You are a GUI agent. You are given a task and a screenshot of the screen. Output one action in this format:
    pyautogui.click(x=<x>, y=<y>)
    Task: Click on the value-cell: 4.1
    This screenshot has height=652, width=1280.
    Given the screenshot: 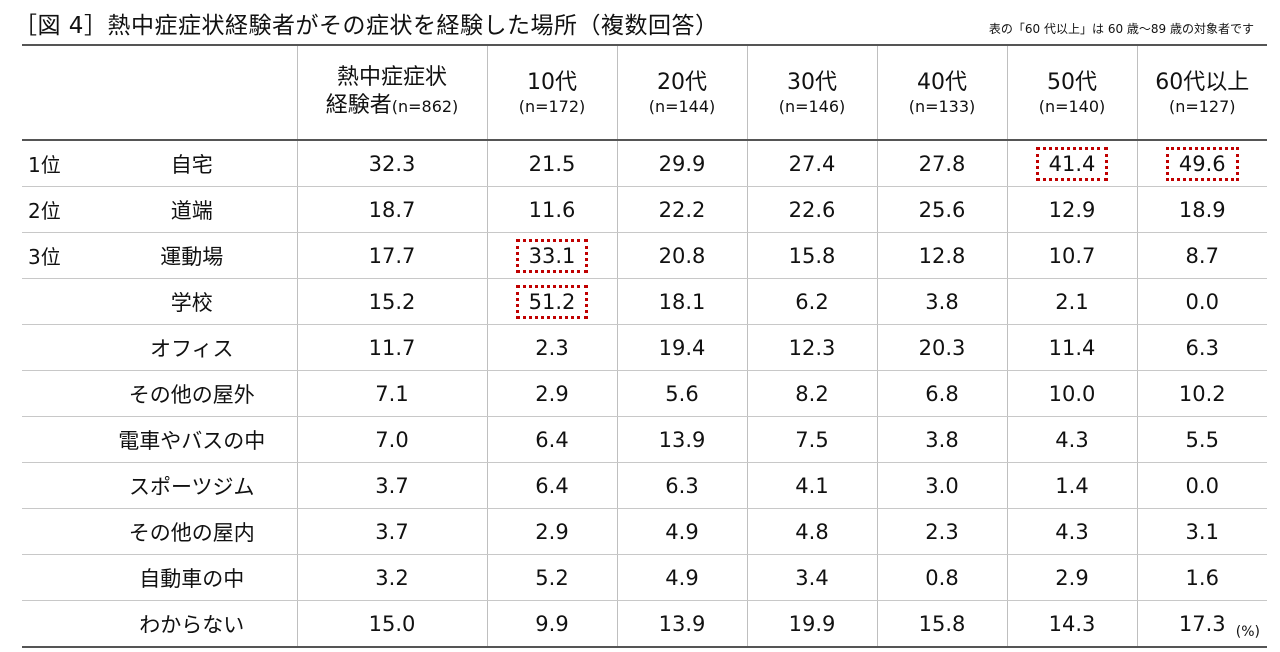 What is the action you would take?
    pyautogui.click(x=811, y=485)
    